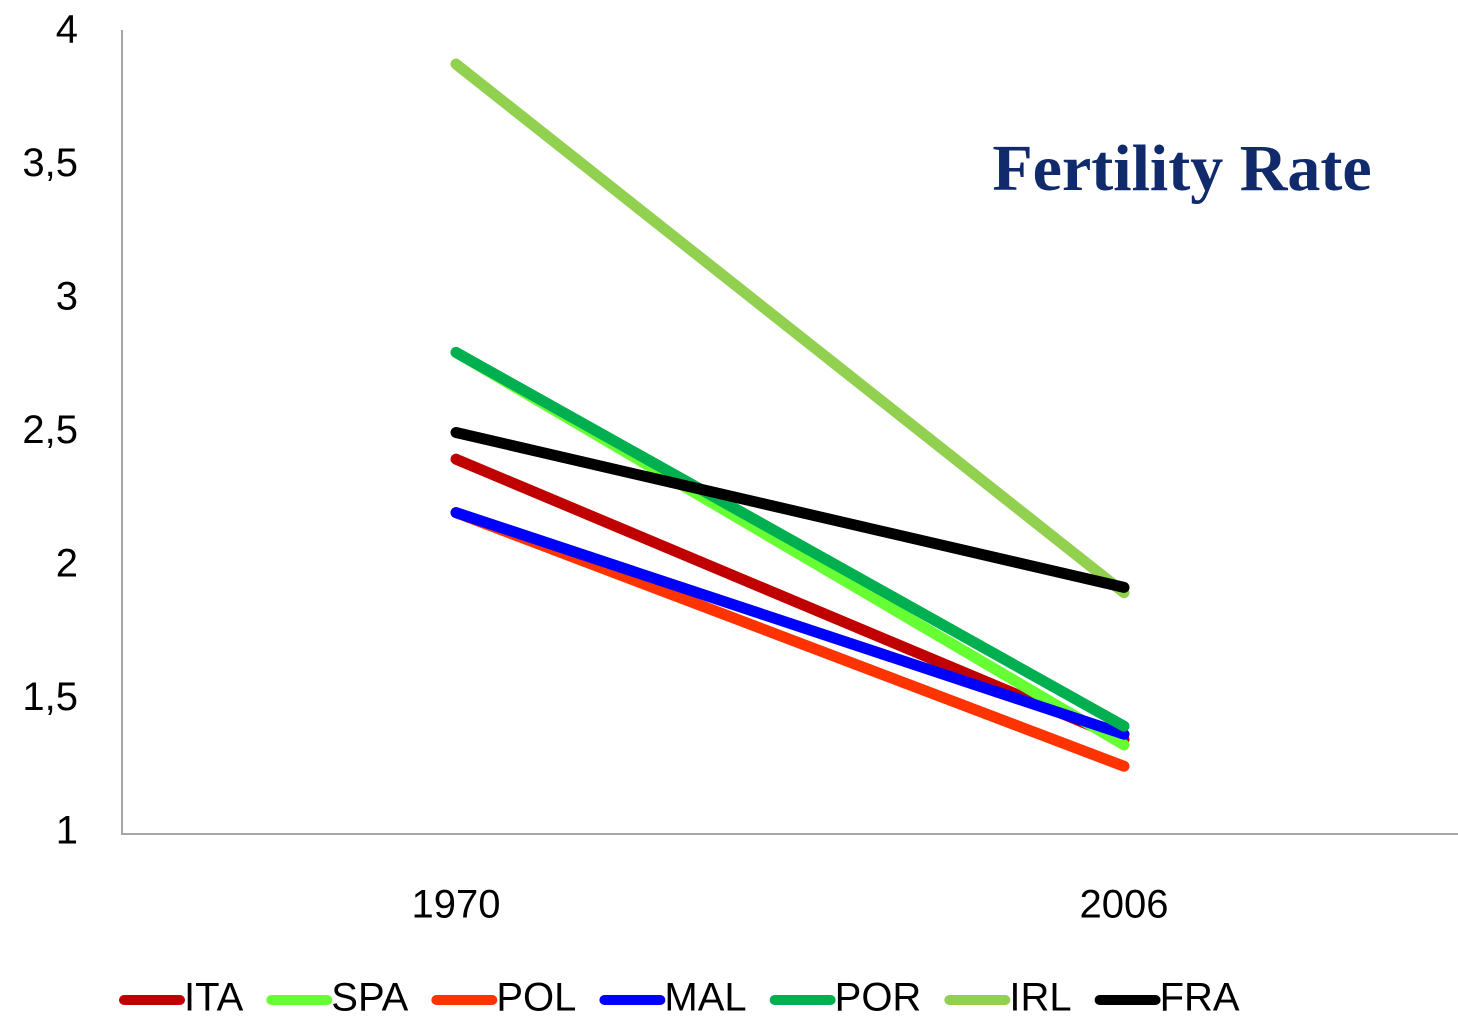  What do you see at coordinates (1200, 998) in the screenshot?
I see `legend-label: FRA` at bounding box center [1200, 998].